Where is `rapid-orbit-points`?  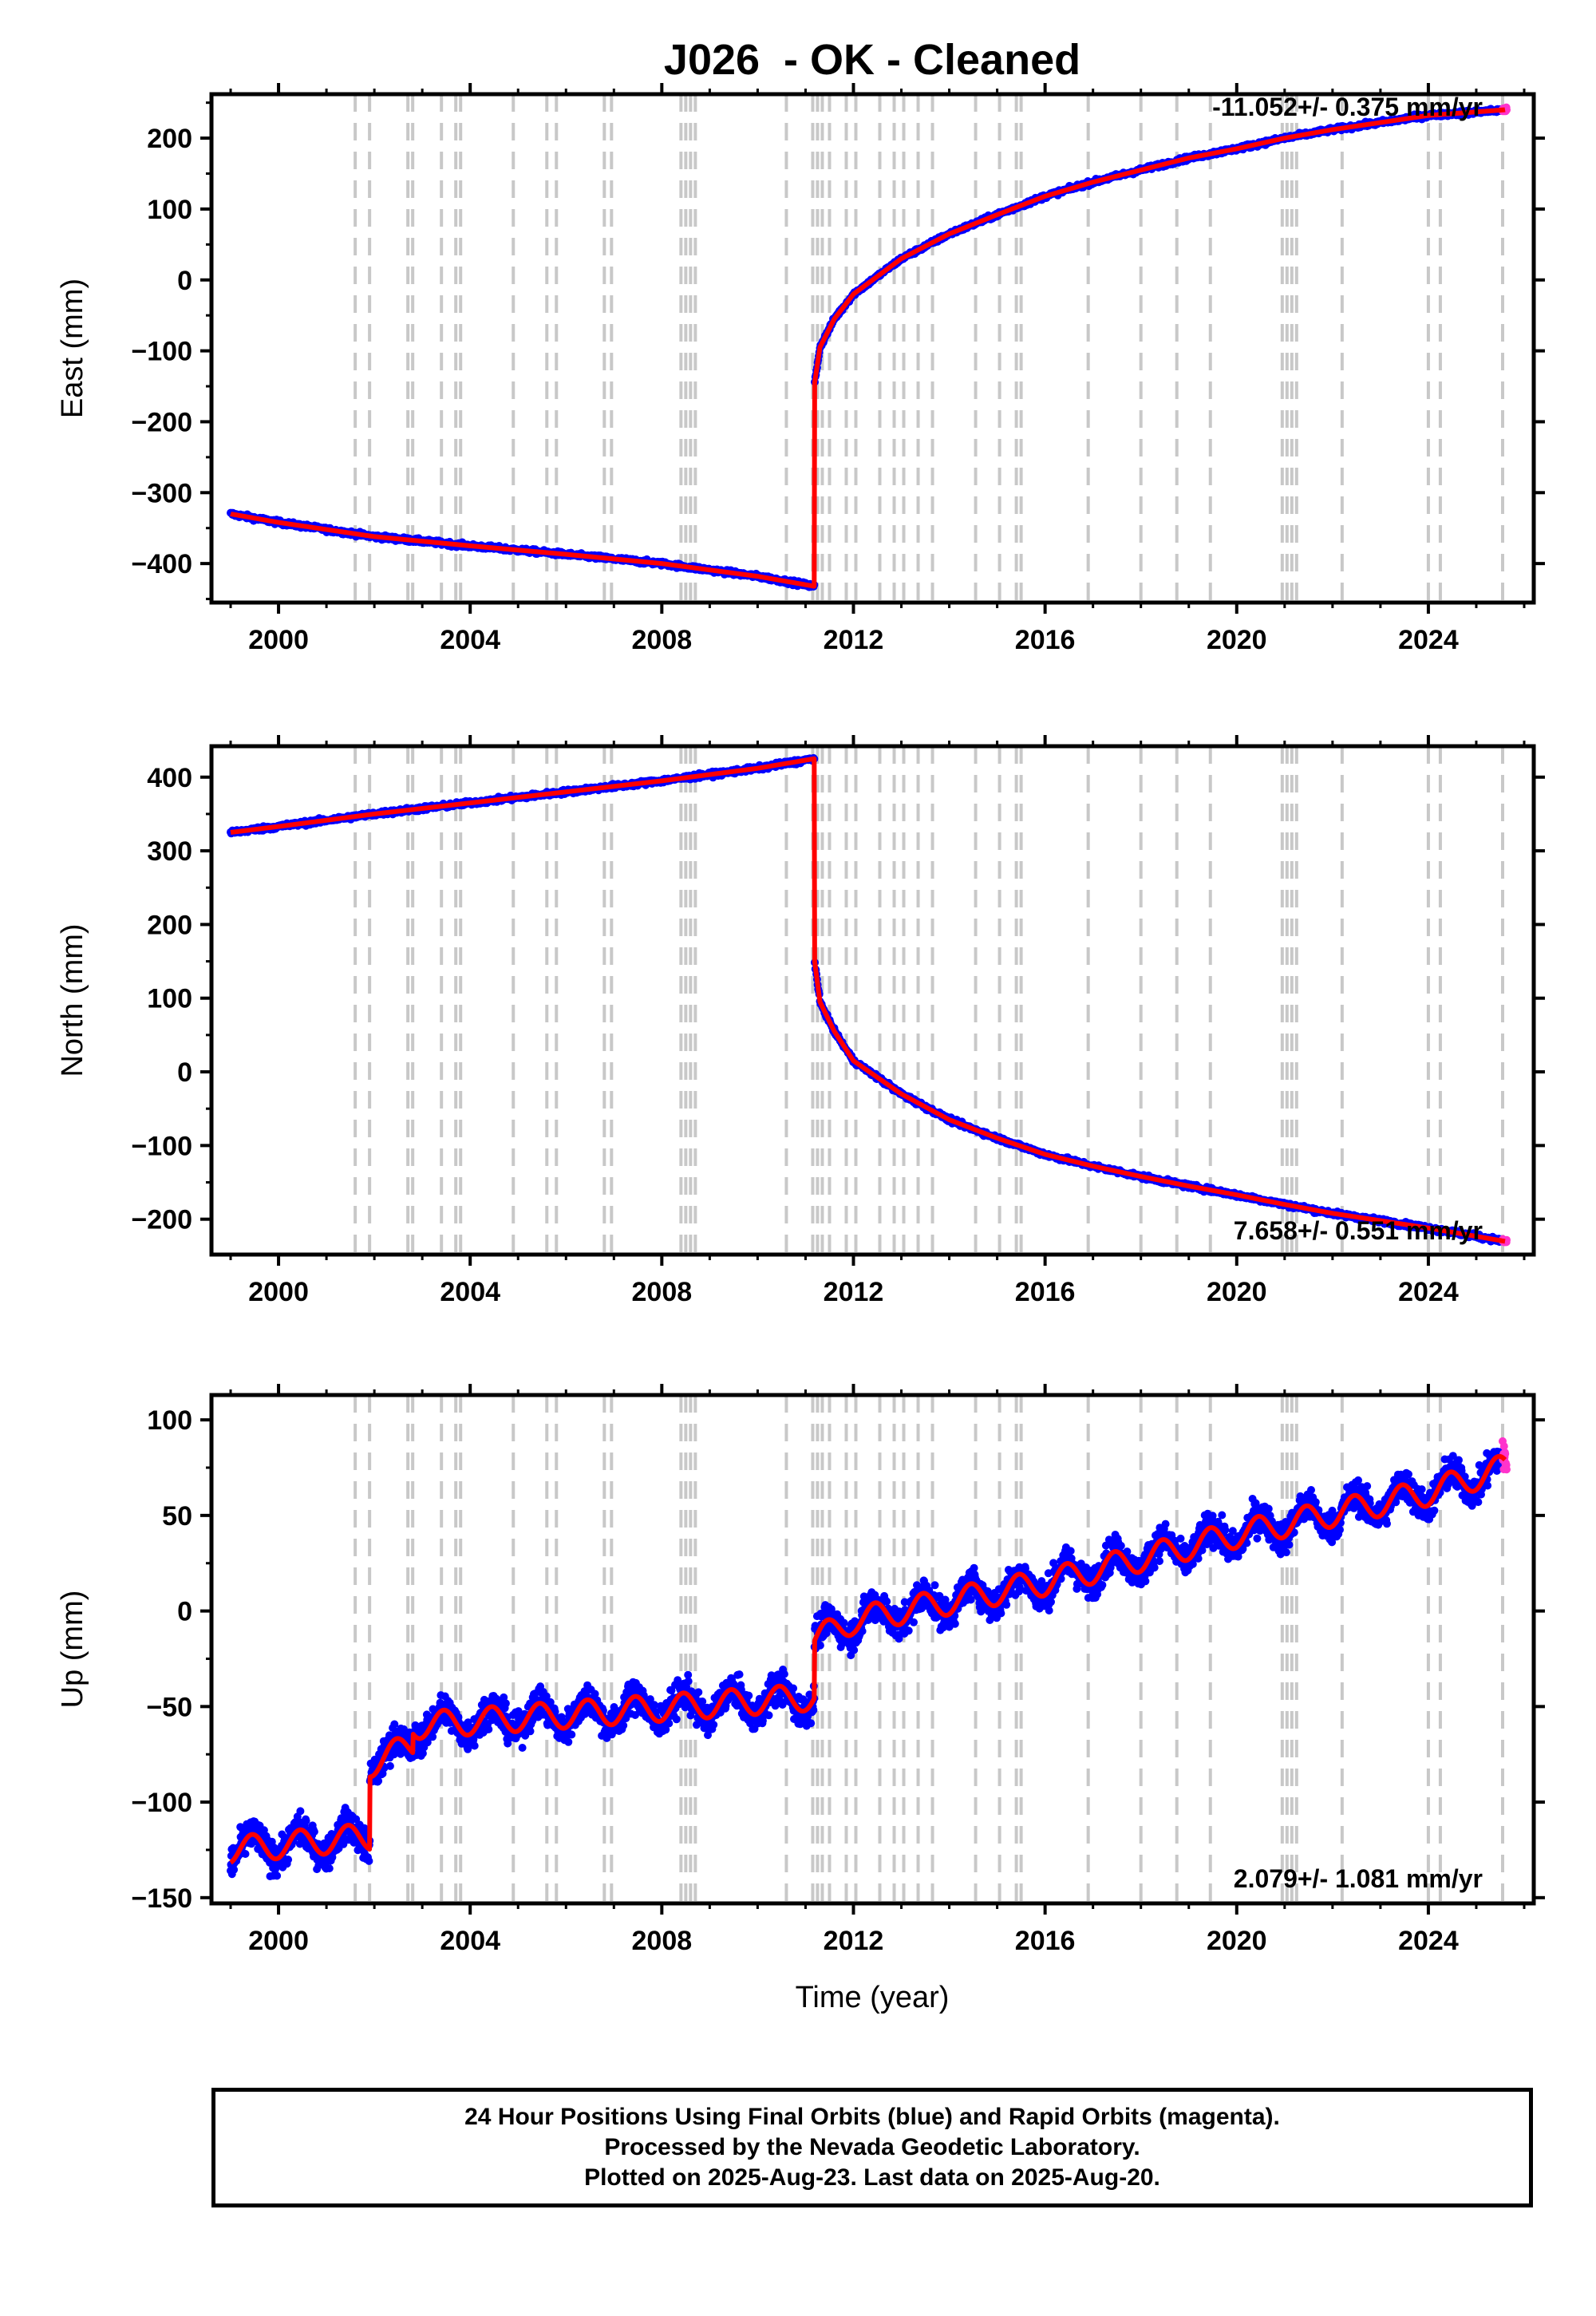 rapid-orbit-points is located at coordinates (1505, 1455).